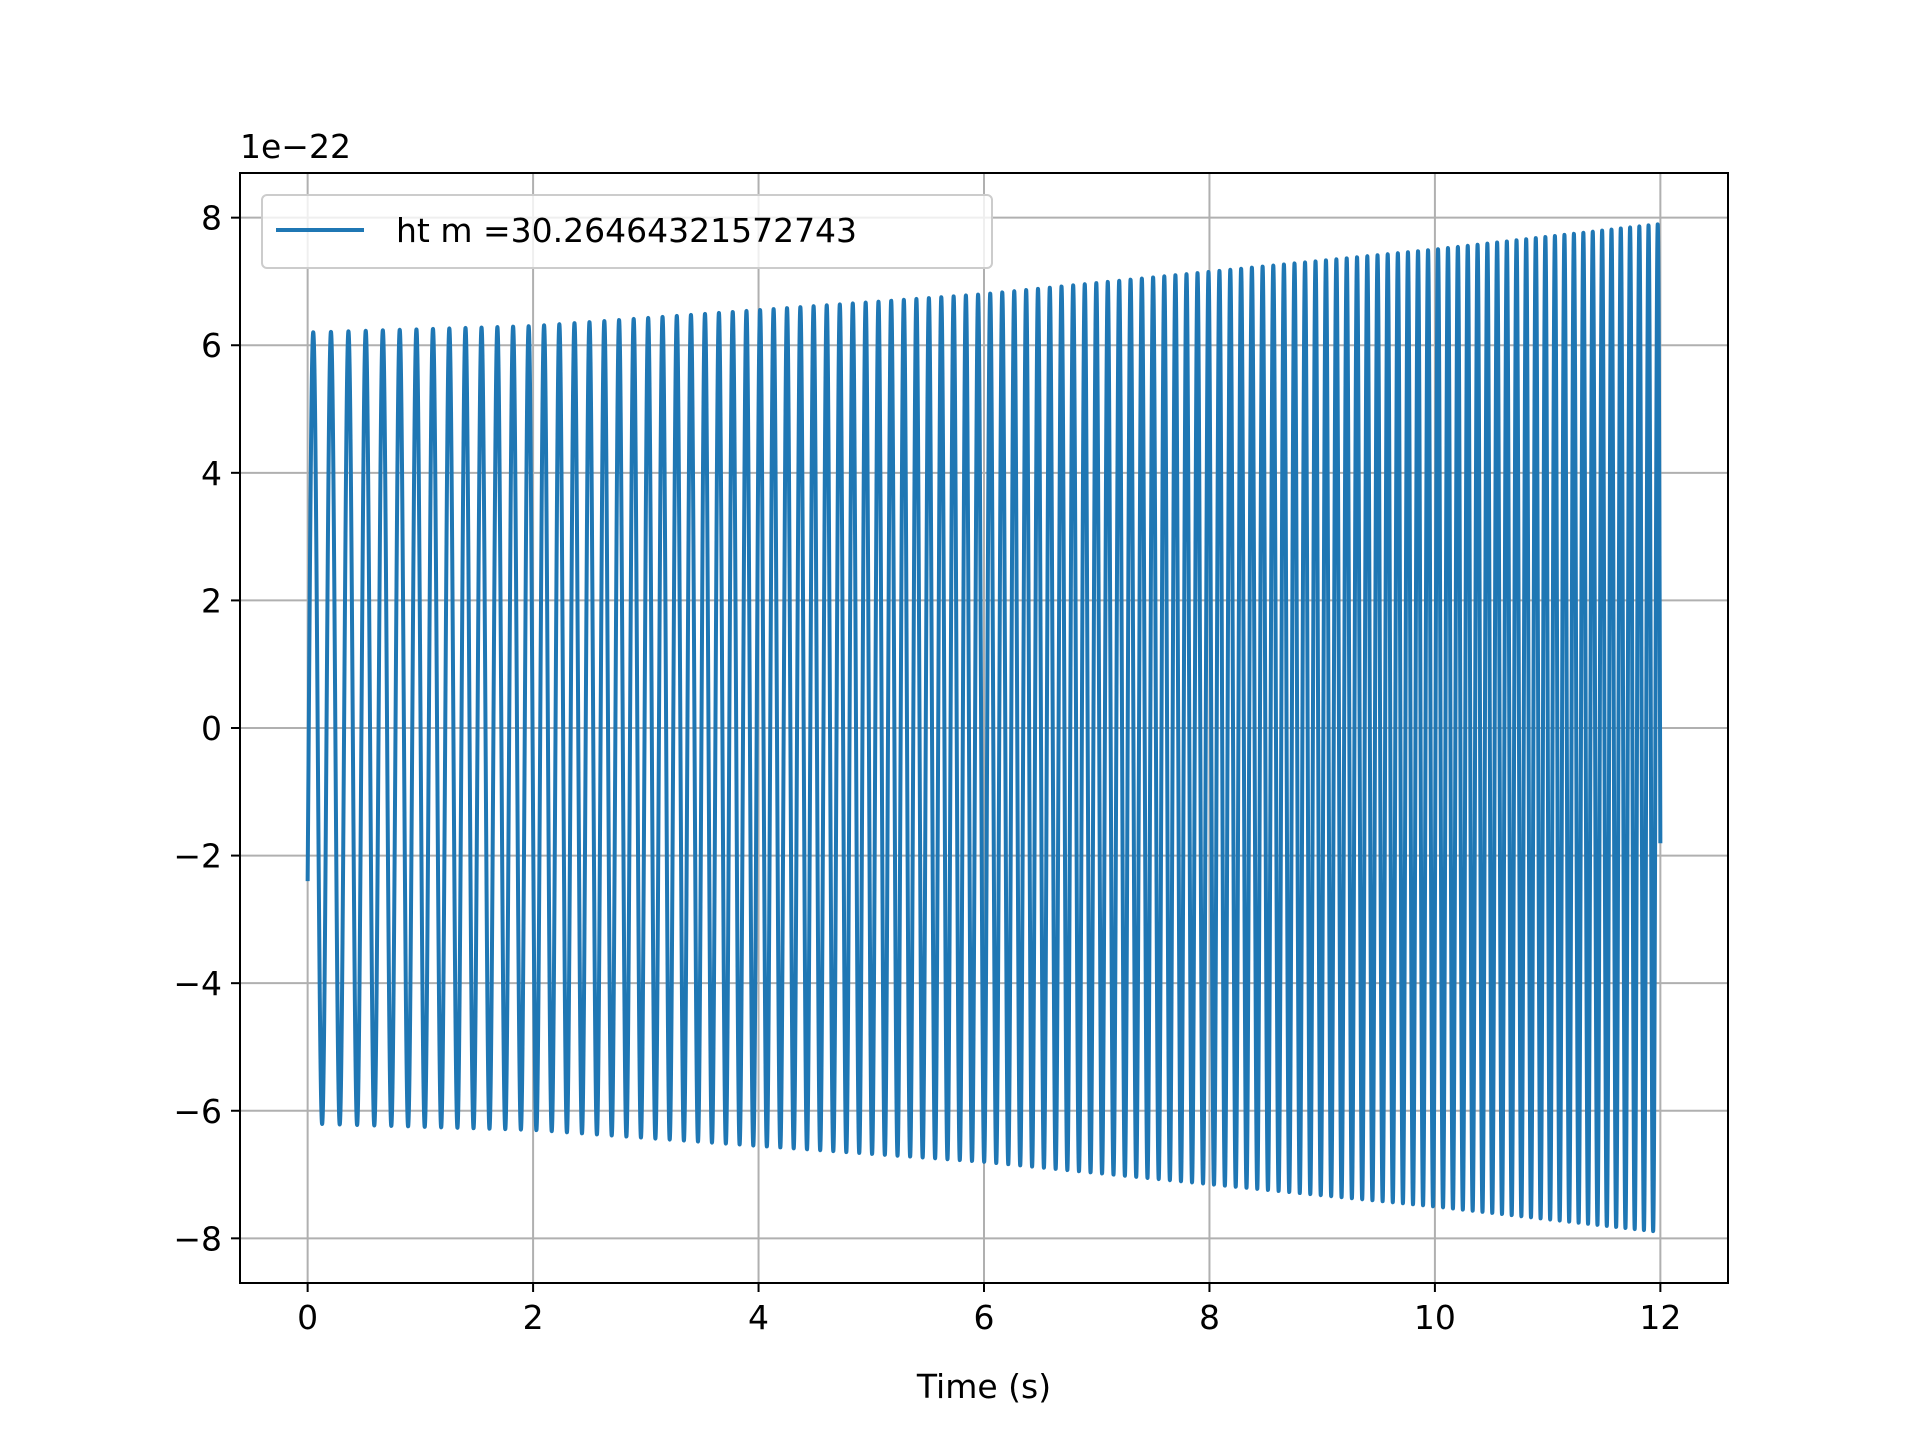 Image resolution: width=1920 pixels, height=1440 pixels. I want to click on y-tick-label: −8, so click(197, 1238).